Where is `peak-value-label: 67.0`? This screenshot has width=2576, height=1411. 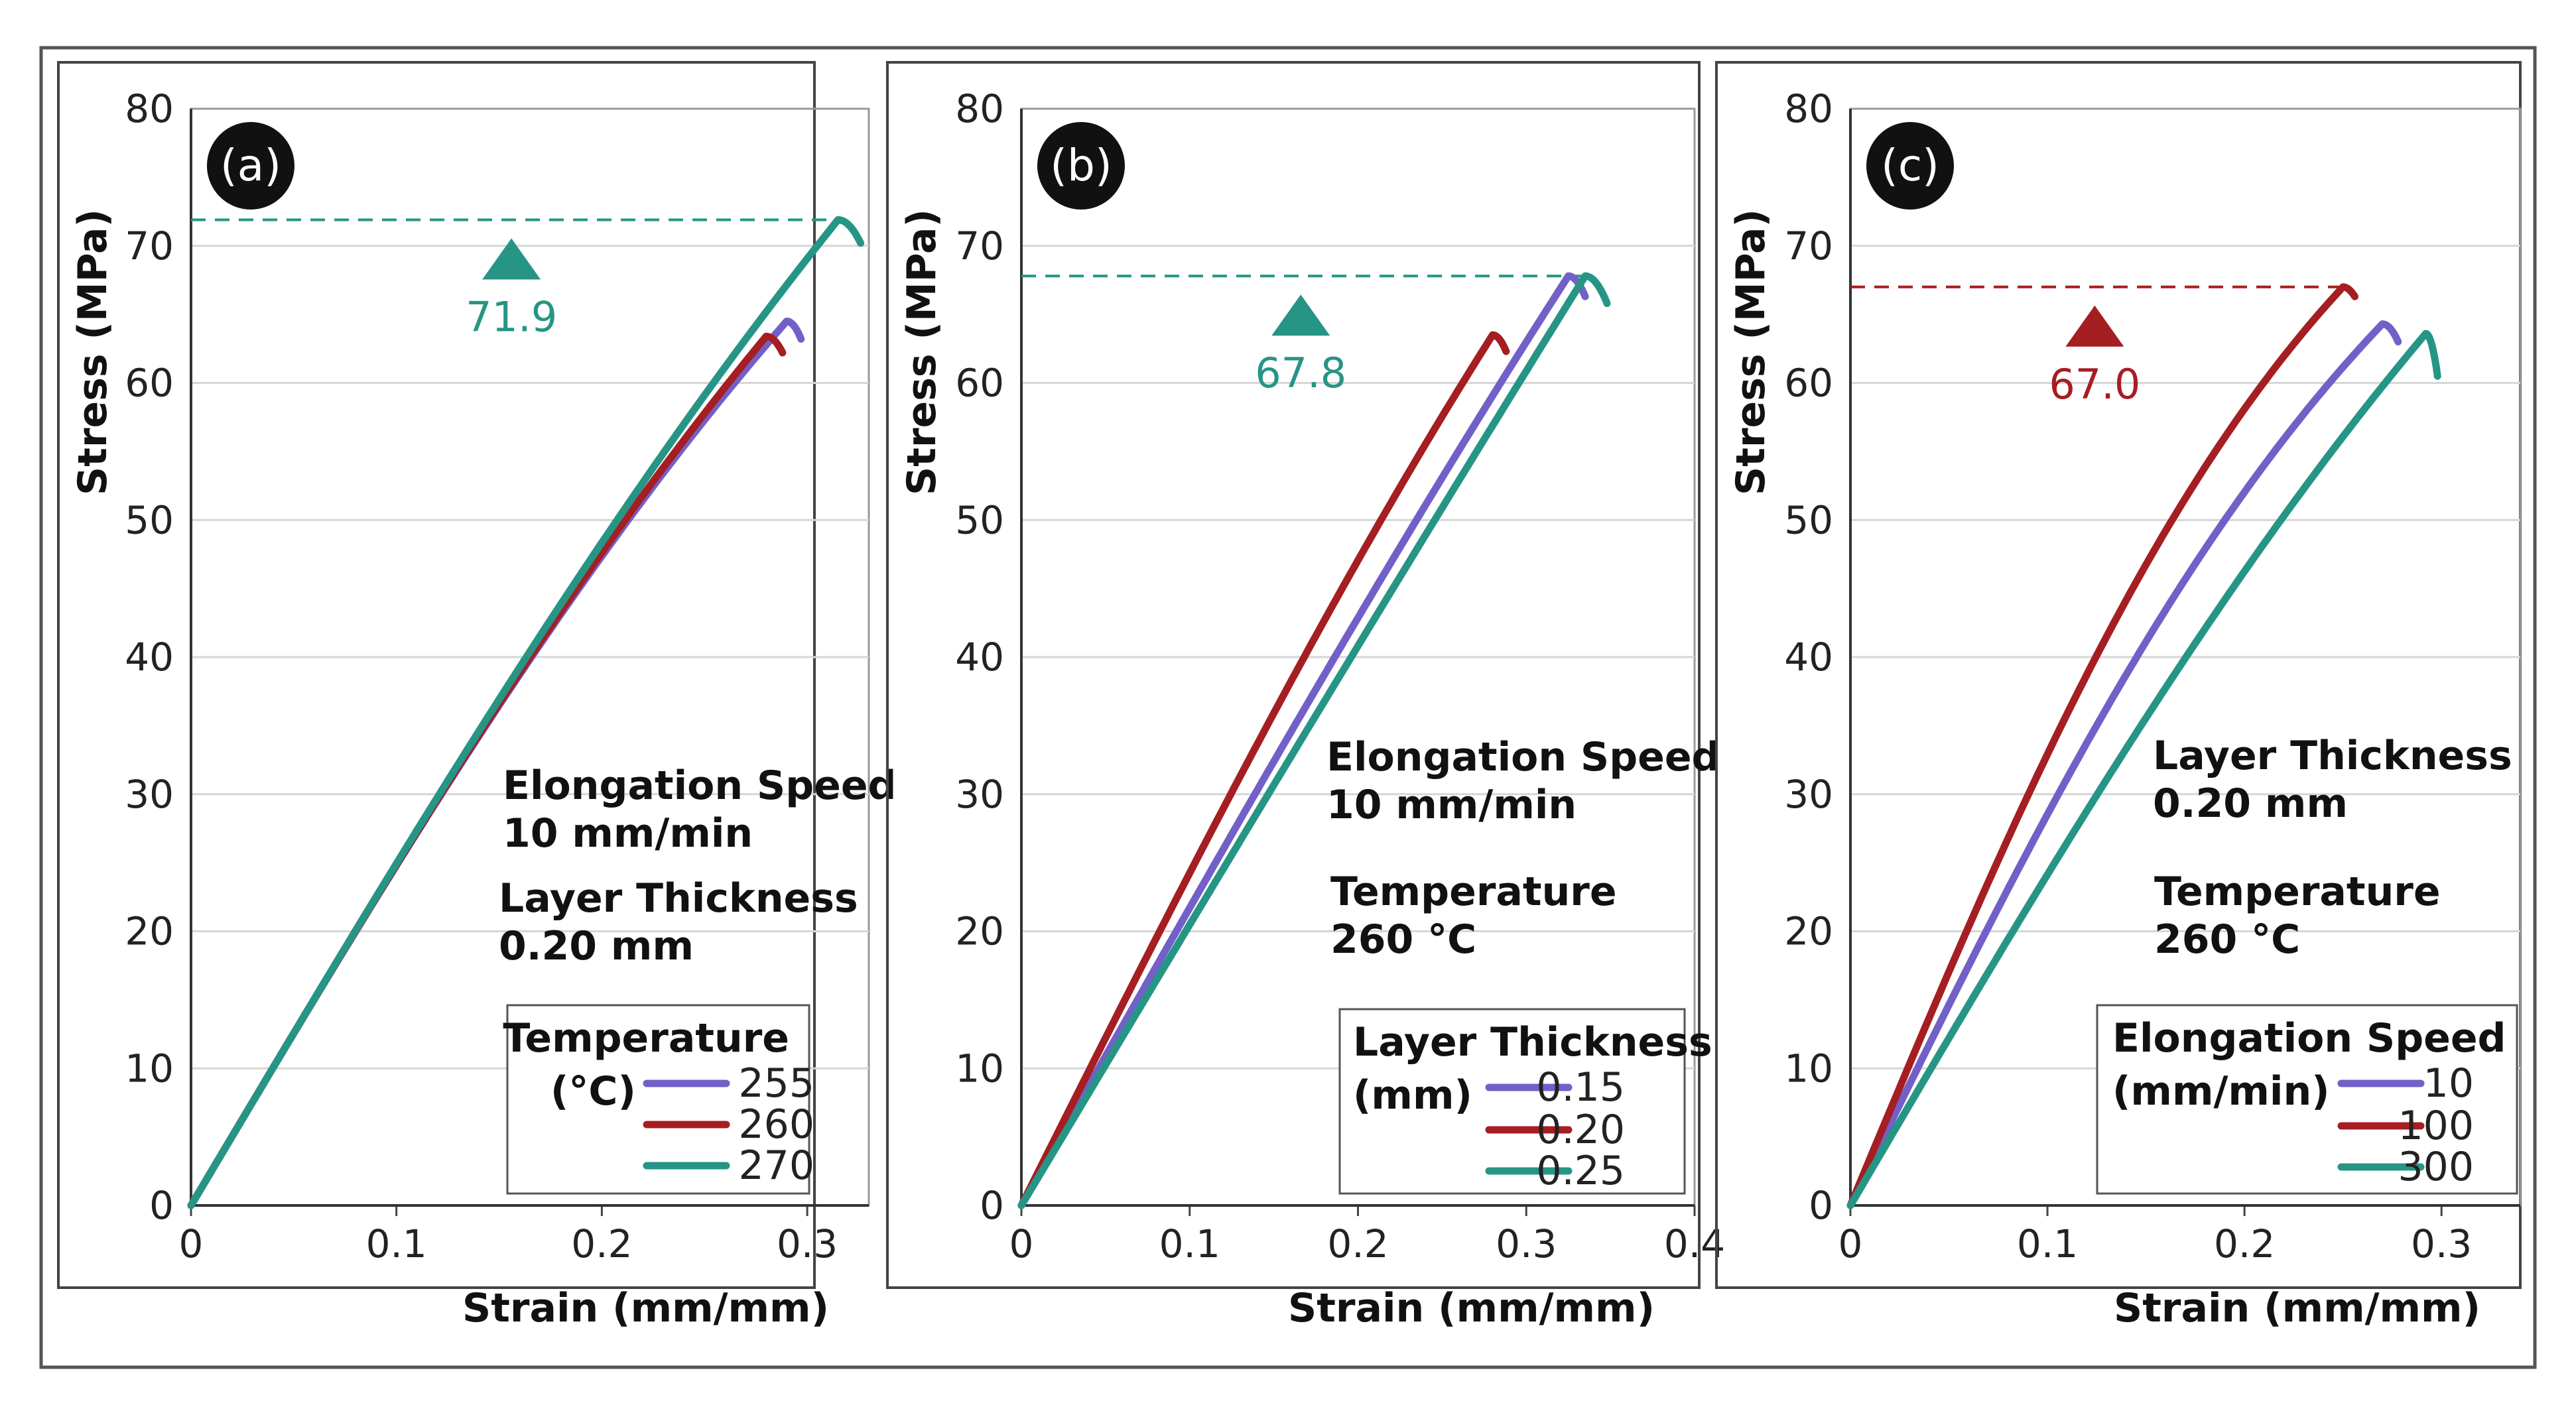
peak-value-label: 67.0 is located at coordinates (2094, 384).